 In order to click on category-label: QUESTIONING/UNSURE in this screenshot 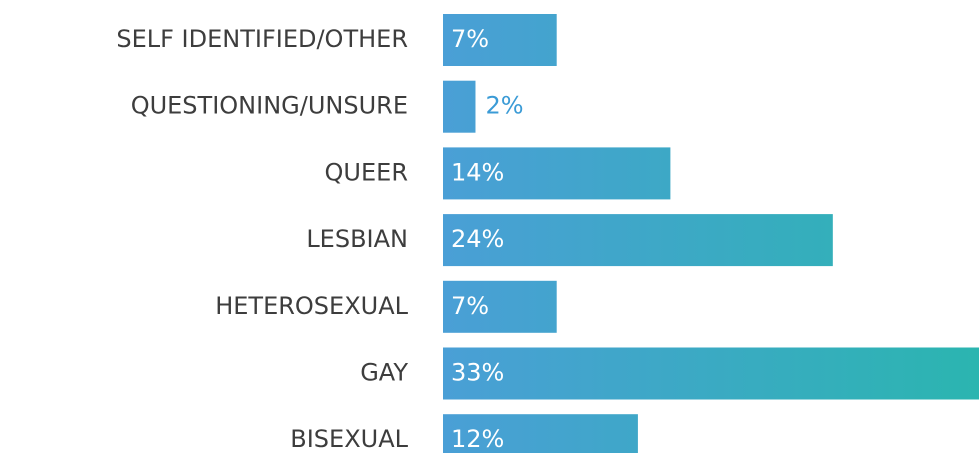, I will do `click(269, 106)`.